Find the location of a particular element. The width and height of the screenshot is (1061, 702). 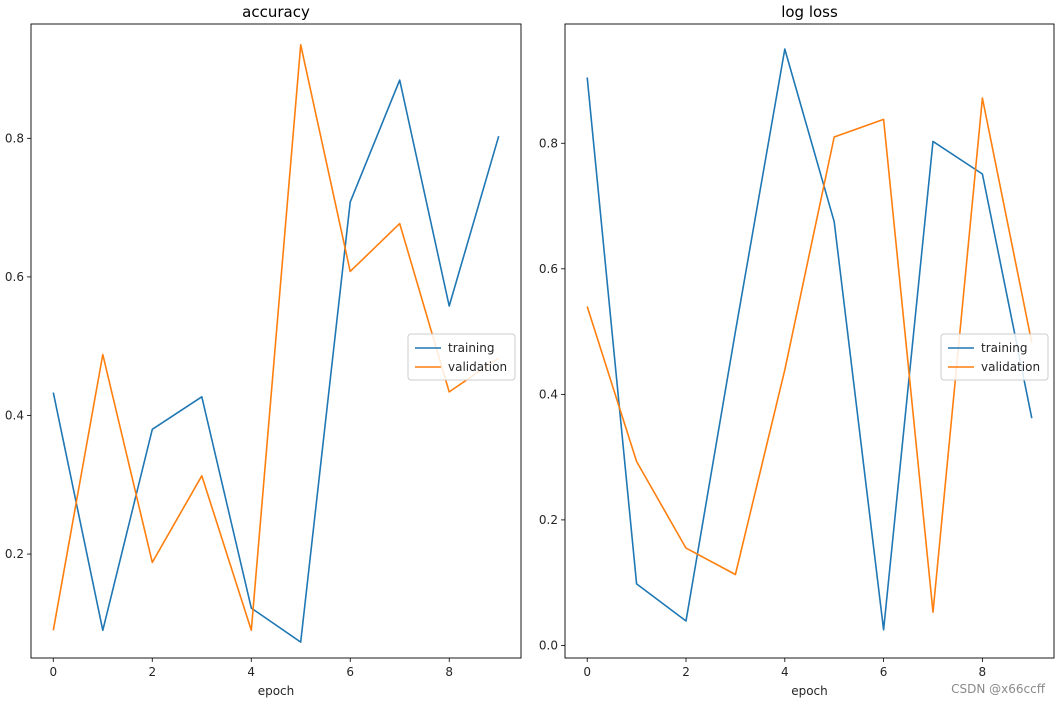

chart-title: accuracy is located at coordinates (276, 12).